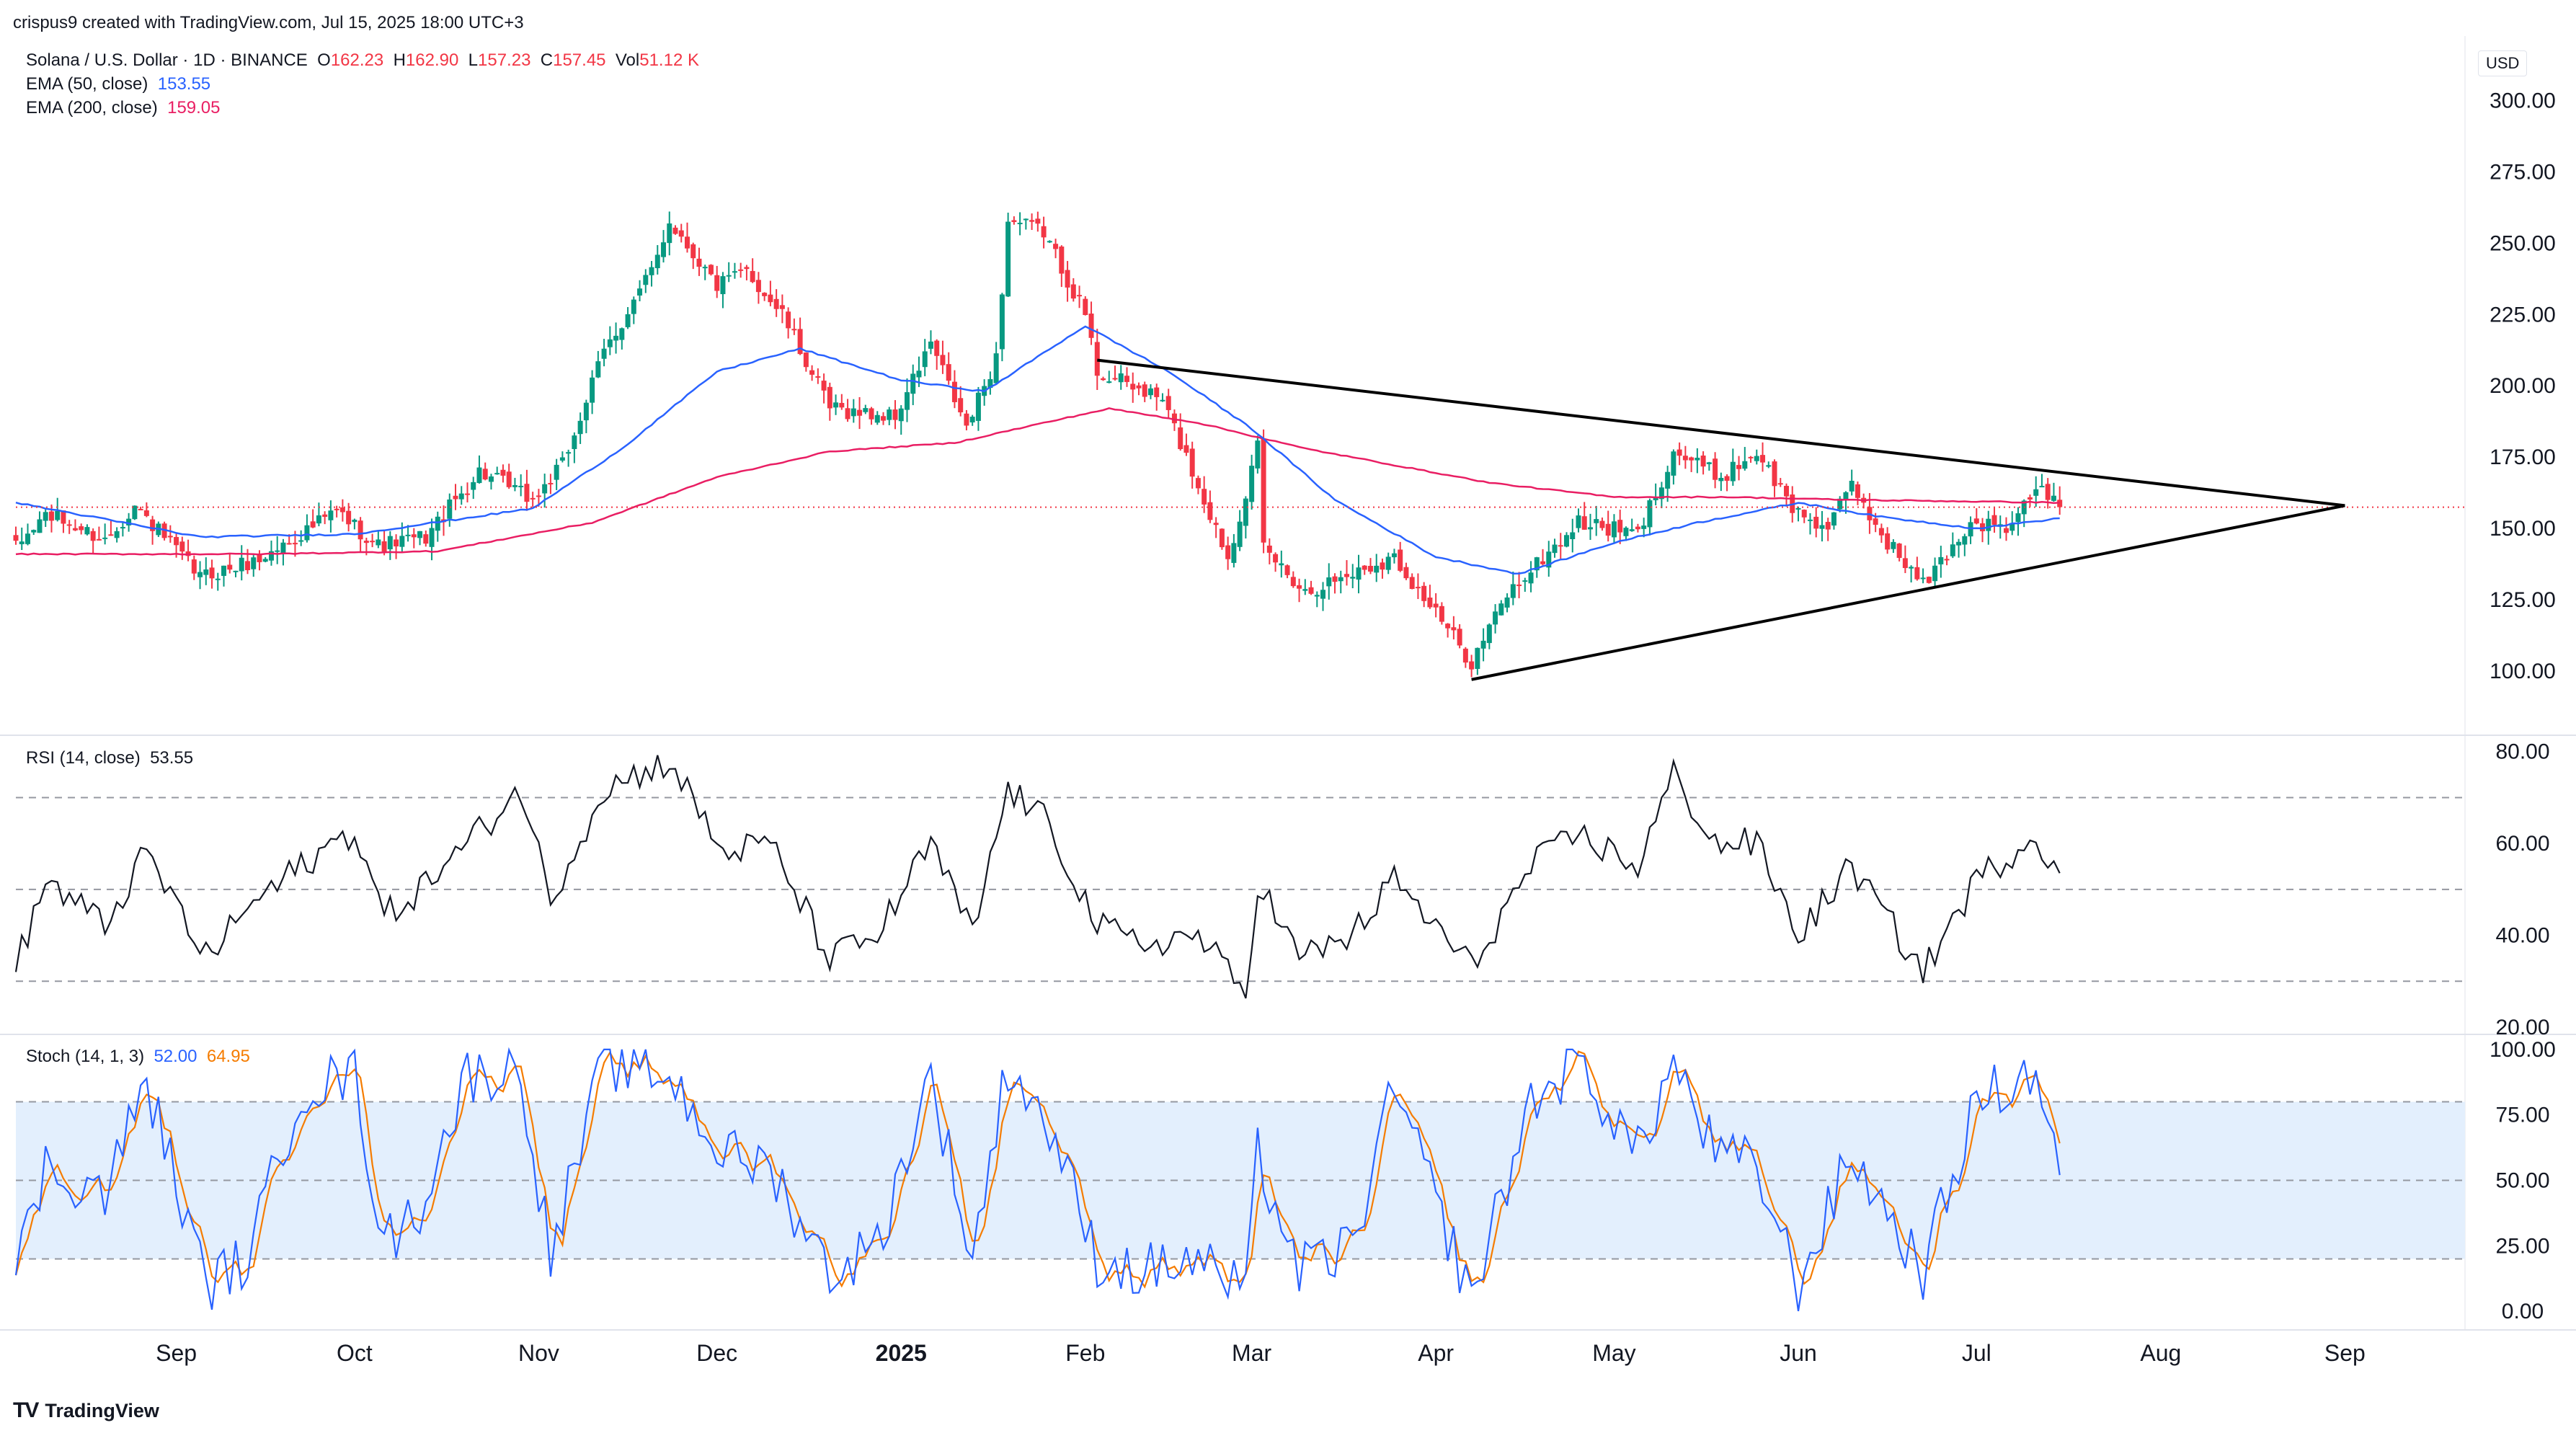 The height and width of the screenshot is (1433, 2576). I want to click on tradingview-logo: TV, so click(26, 1410).